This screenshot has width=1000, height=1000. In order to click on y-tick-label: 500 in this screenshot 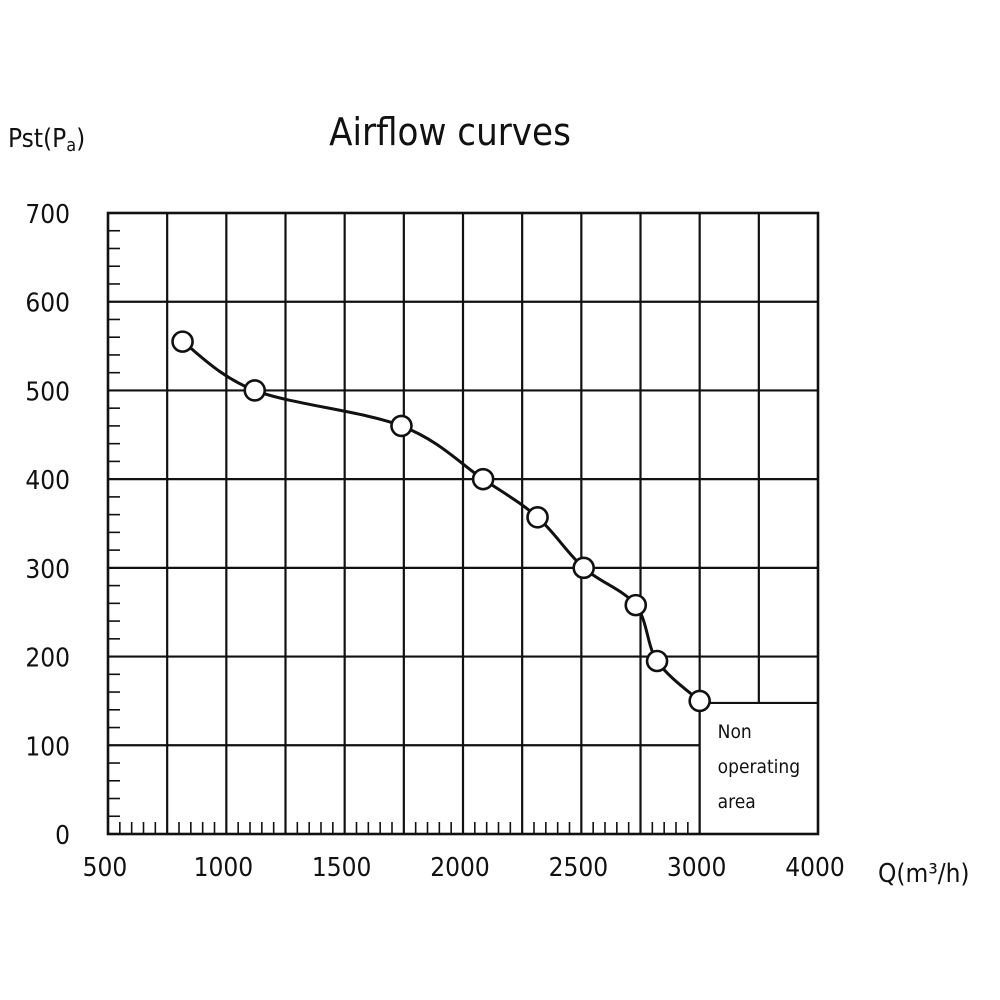, I will do `click(47, 392)`.